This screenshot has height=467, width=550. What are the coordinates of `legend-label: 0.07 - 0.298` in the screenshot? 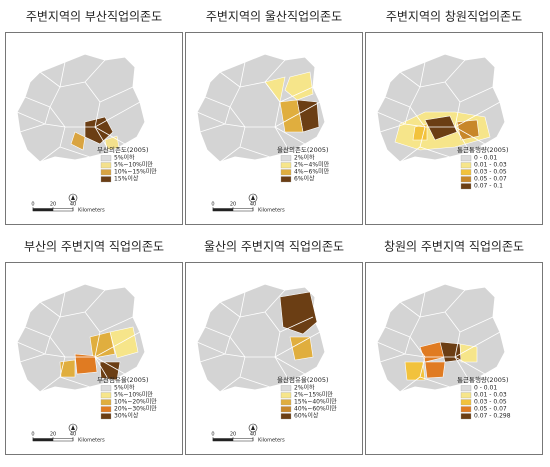 It's located at (492, 416).